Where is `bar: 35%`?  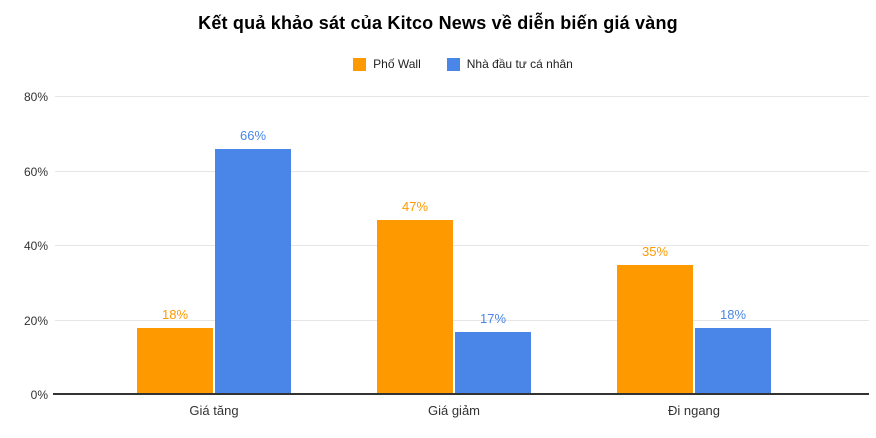 bar: 35% is located at coordinates (655, 319).